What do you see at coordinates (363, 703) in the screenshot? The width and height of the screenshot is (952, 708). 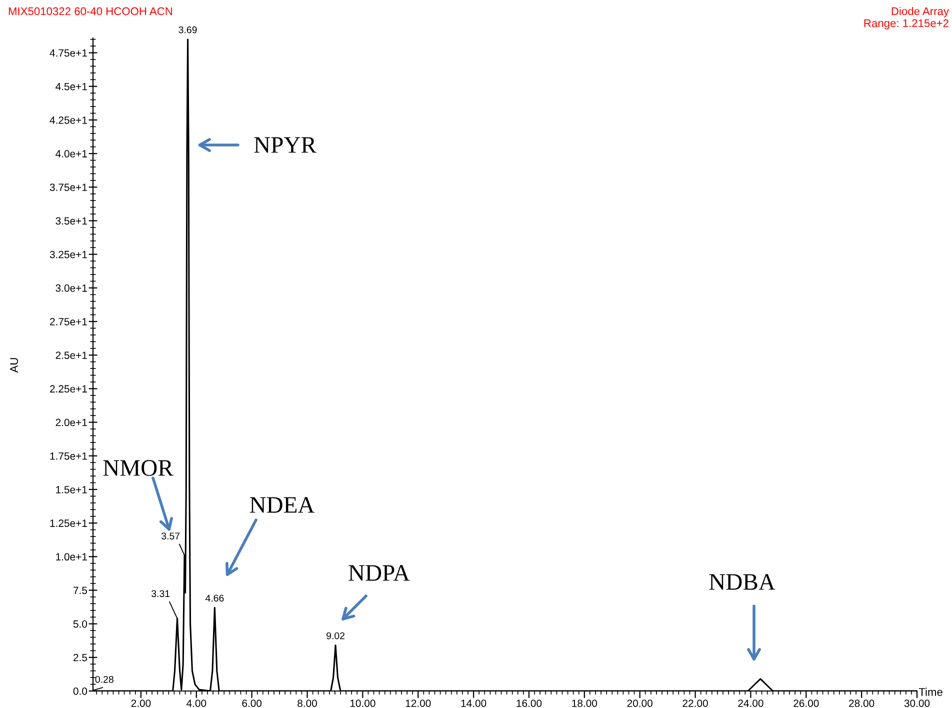 I see `x-tick-label: 10.00` at bounding box center [363, 703].